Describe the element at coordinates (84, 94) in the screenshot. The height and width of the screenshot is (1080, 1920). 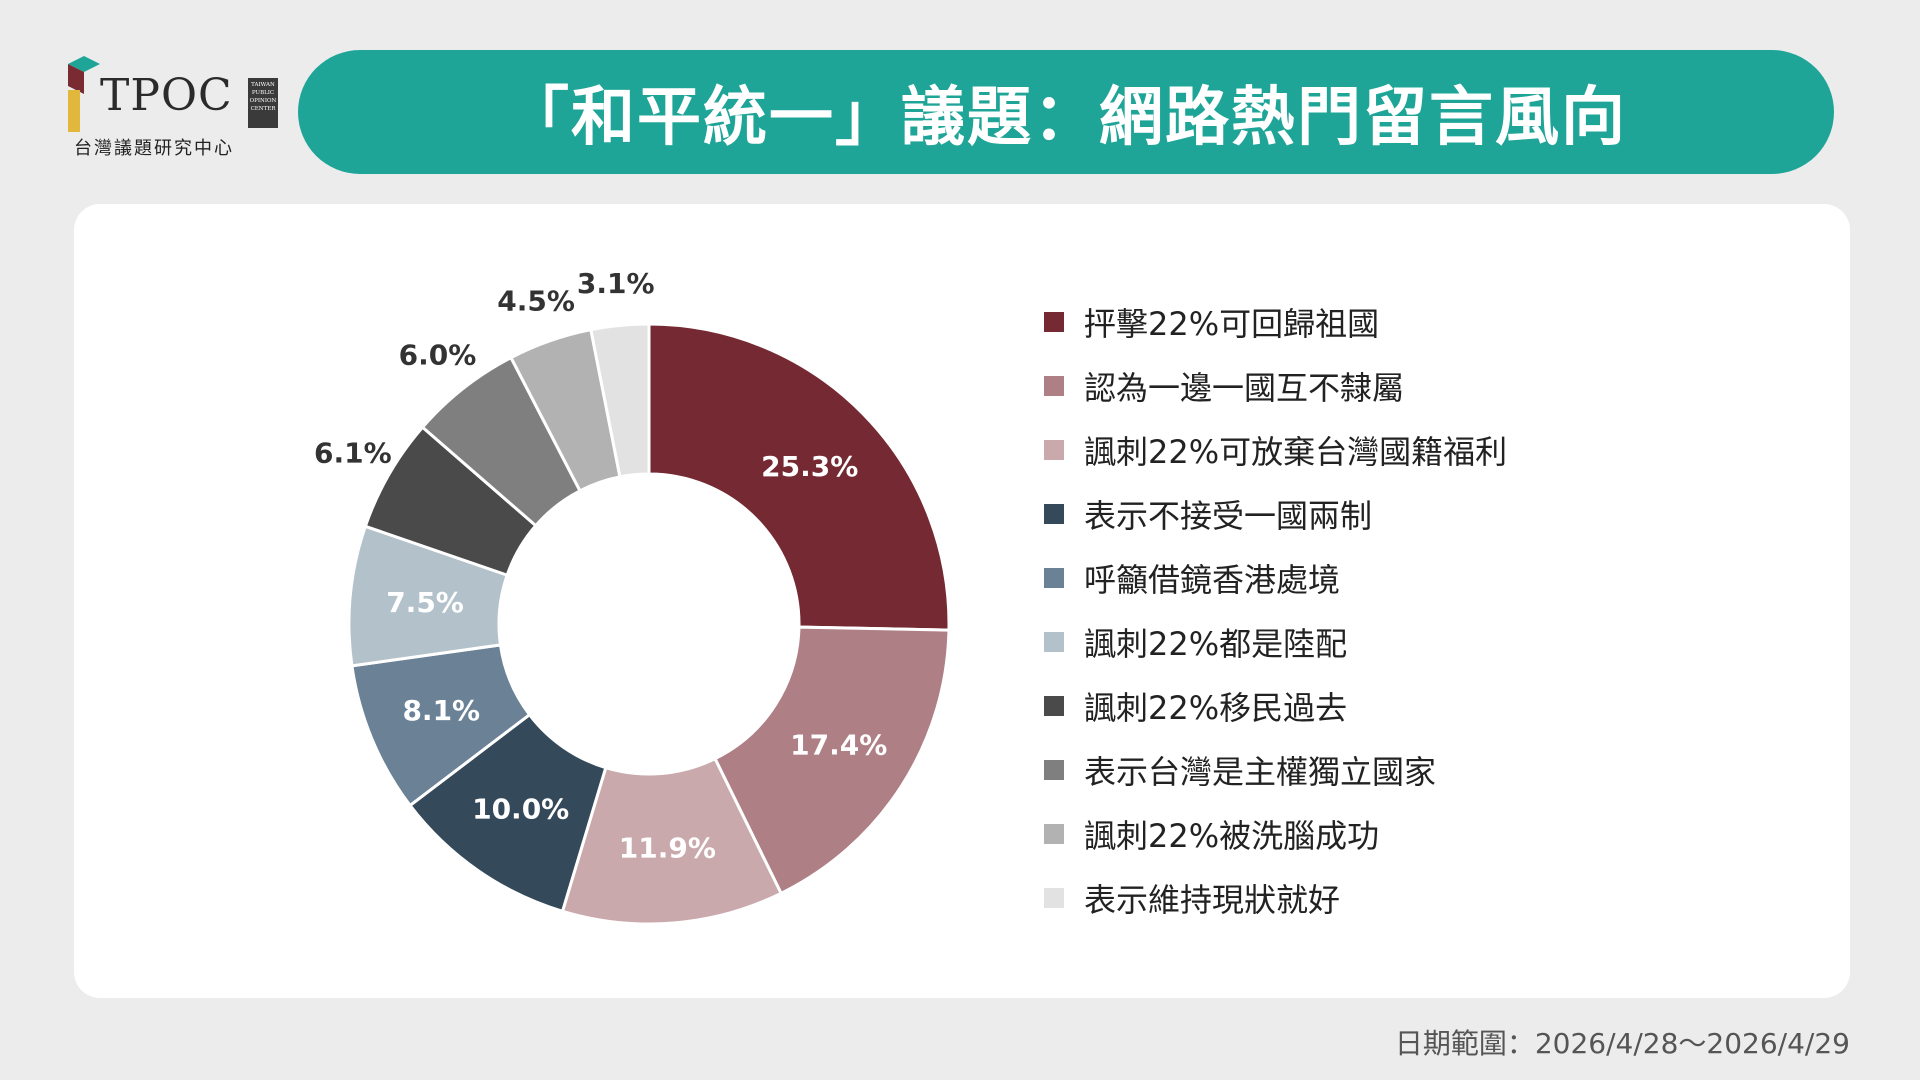
I see `logo-cube-icon` at that location.